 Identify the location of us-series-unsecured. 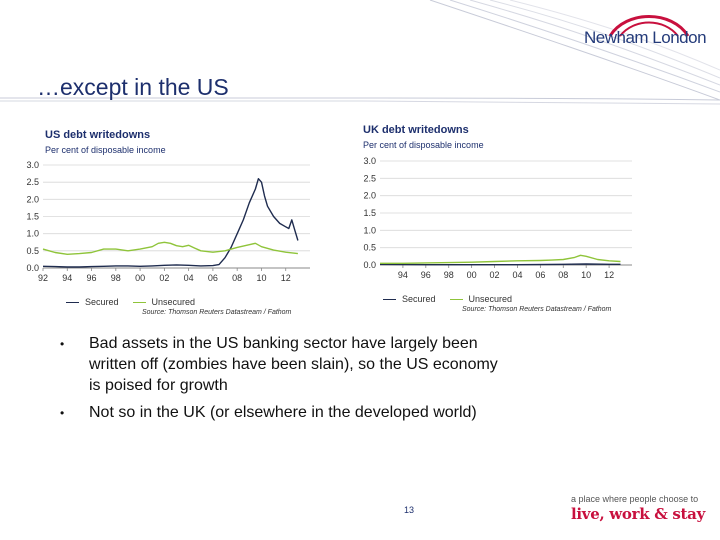
(170, 248).